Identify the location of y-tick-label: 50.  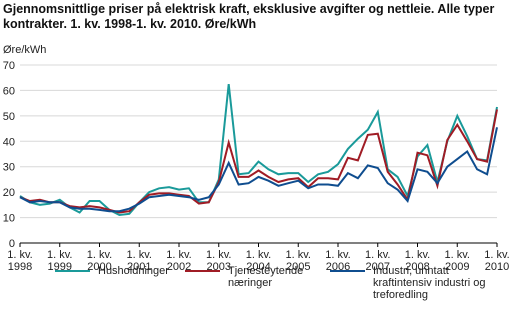
(9, 117).